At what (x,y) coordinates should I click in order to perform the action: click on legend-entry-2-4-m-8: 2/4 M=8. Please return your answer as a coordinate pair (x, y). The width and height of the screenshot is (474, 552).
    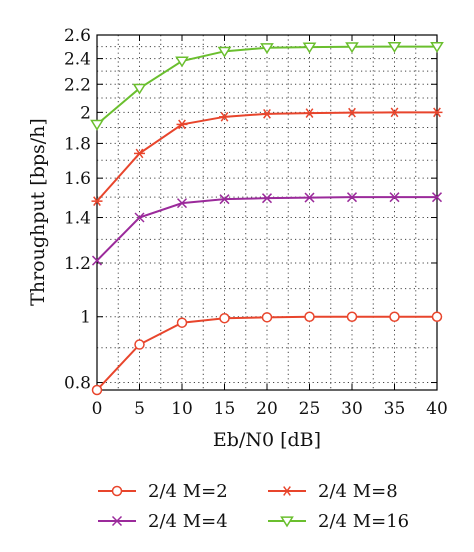
    Looking at the image, I should click on (333, 491).